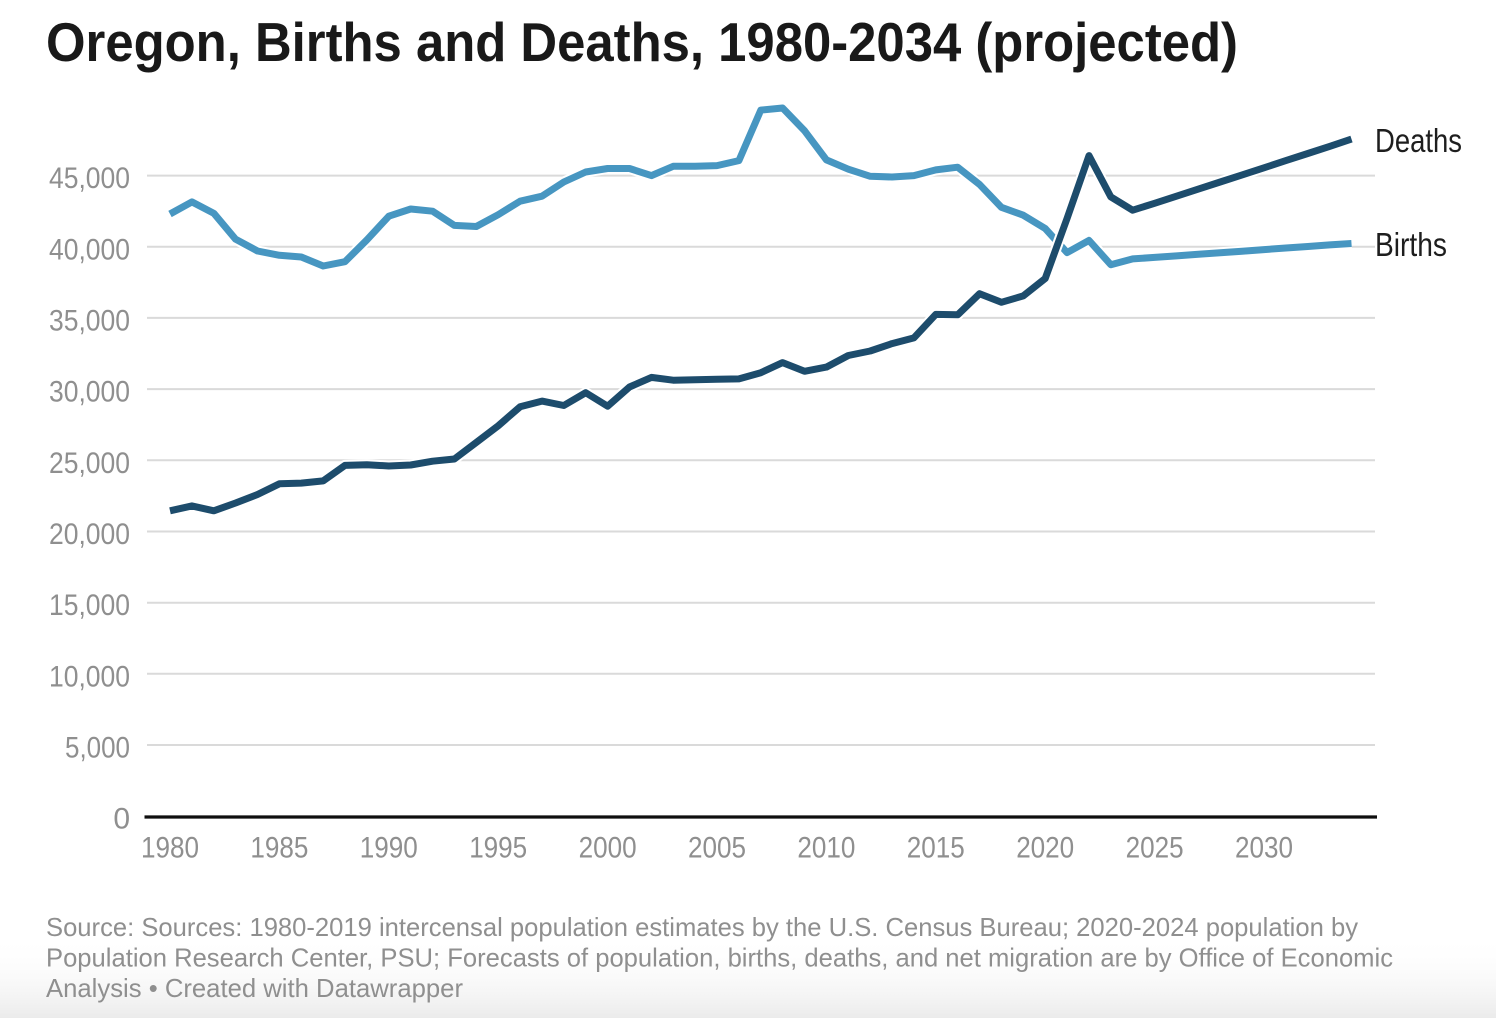  Describe the element at coordinates (826, 848) in the screenshot. I see `svg-text: 2010` at that location.